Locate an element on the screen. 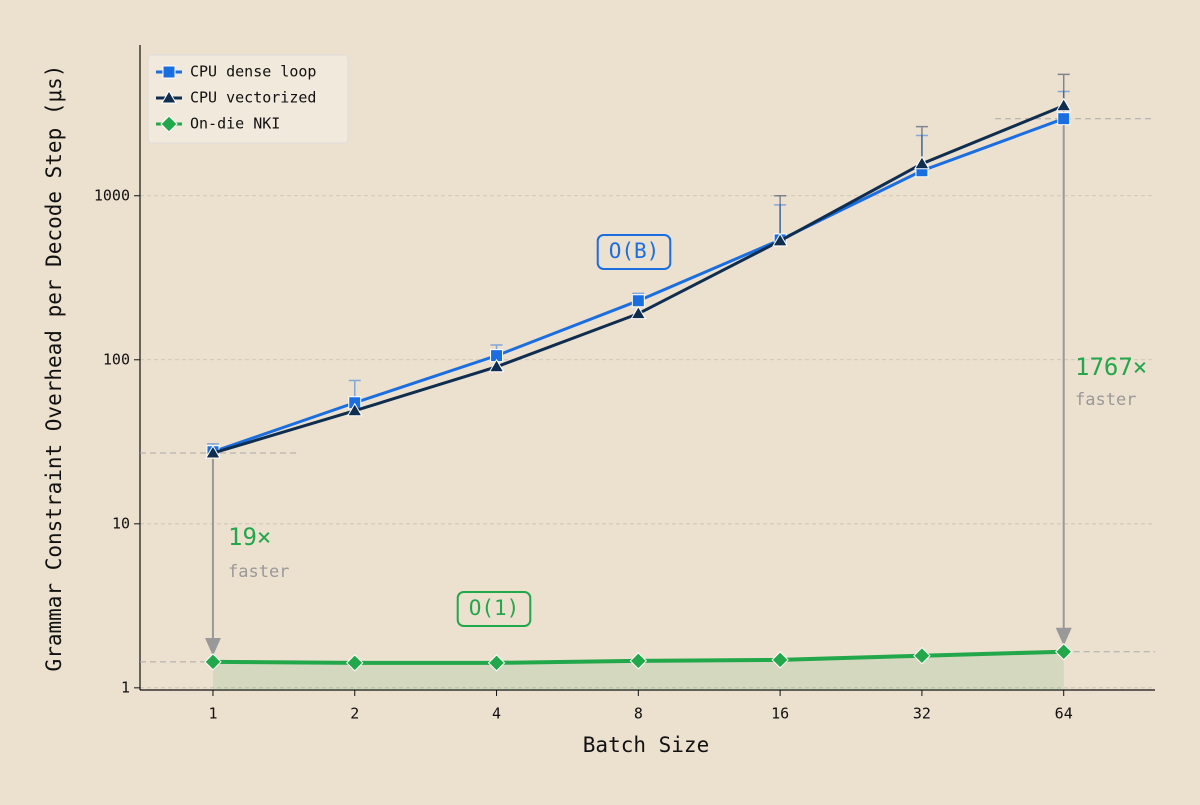 The width and height of the screenshot is (1200, 805). x-tick-label: 32 is located at coordinates (922, 714).